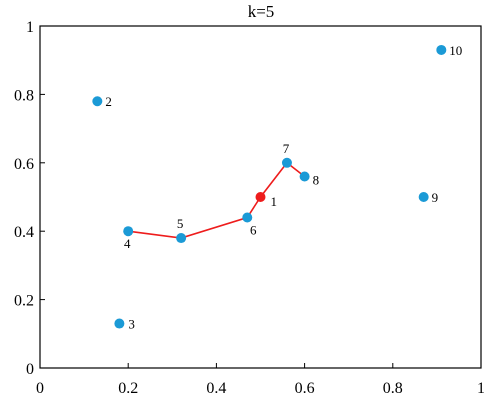 The image size is (484, 403). I want to click on point-label-9: 9, so click(435, 197).